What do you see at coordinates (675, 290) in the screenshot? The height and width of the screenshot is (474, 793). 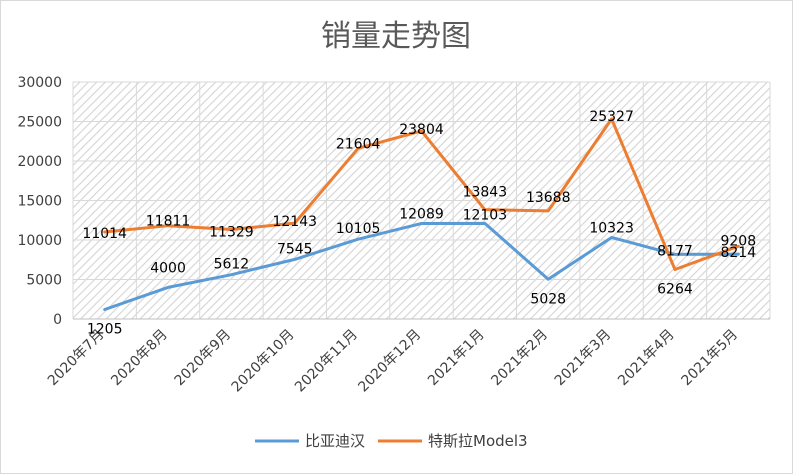 I see `data-label: 6264` at bounding box center [675, 290].